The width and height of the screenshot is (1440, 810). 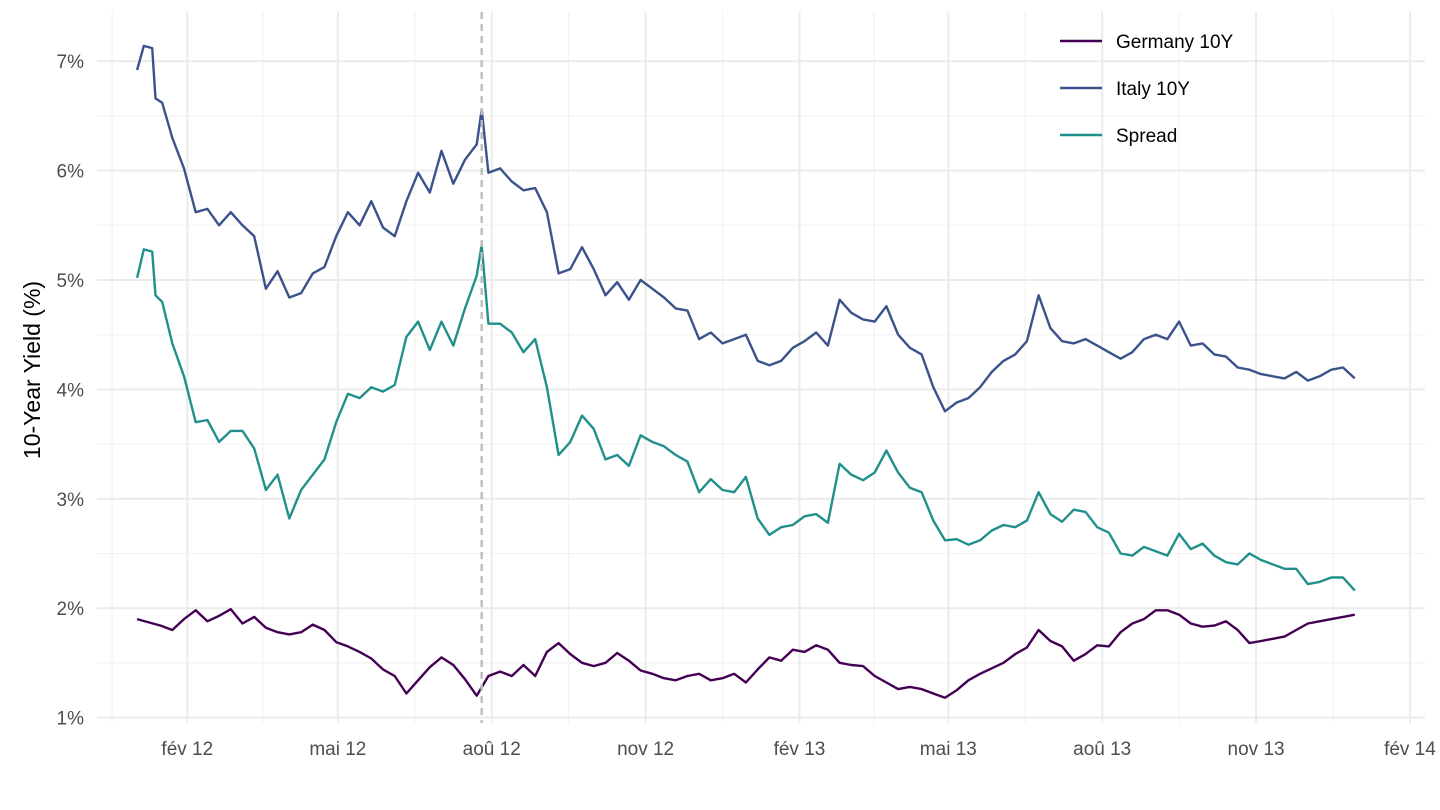 What do you see at coordinates (71, 281) in the screenshot?
I see `y-tick-label: 5%` at bounding box center [71, 281].